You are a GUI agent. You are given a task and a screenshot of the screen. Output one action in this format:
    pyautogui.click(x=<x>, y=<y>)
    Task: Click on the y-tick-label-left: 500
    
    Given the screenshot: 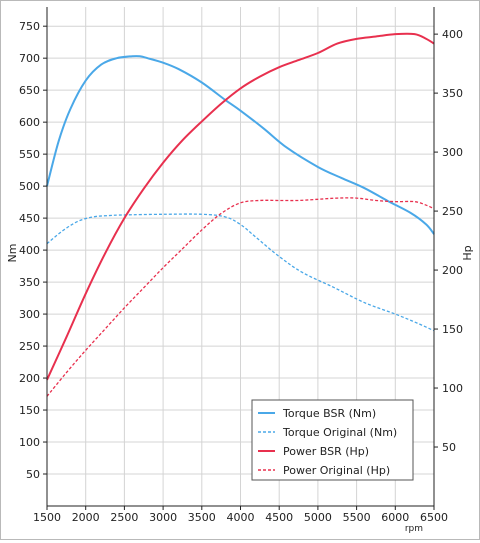 What is the action you would take?
    pyautogui.click(x=29, y=186)
    